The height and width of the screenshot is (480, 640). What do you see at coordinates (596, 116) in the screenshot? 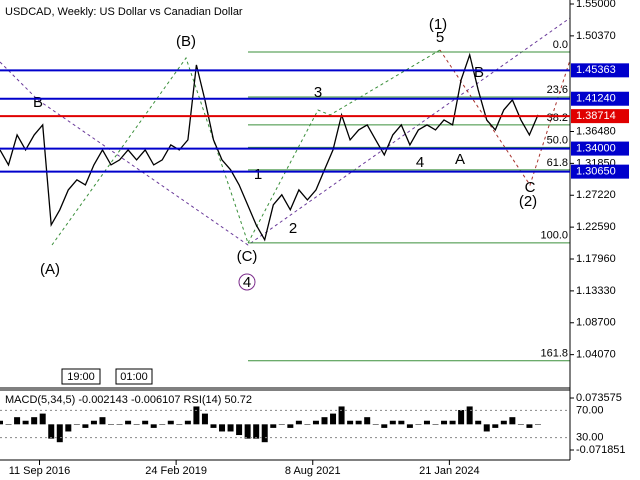
I see `level-label: 1.38714` at bounding box center [596, 116].